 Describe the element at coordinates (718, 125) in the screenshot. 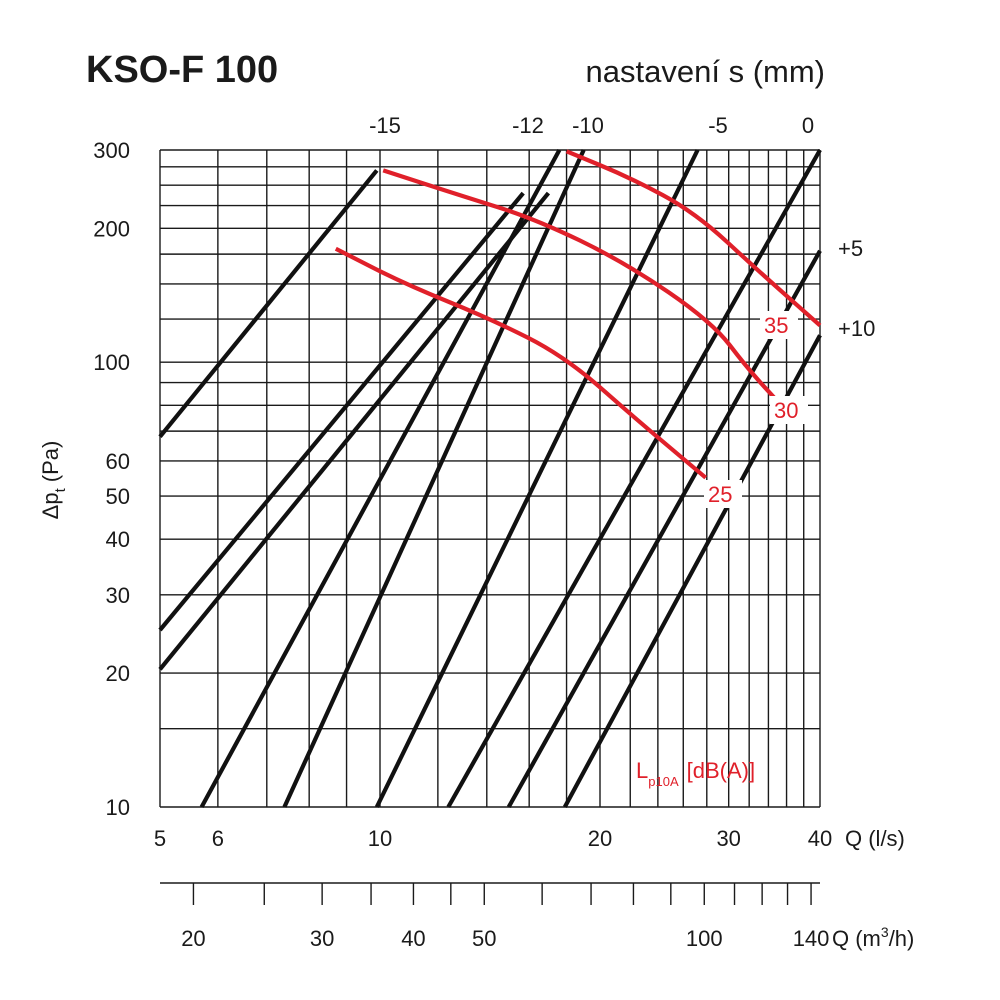

I see `setting-label: -5` at that location.